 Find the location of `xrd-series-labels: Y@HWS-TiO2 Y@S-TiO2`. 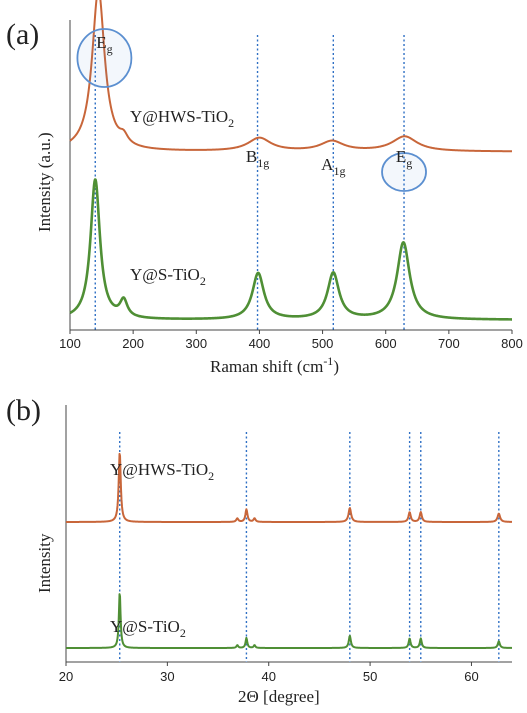

xrd-series-labels: Y@HWS-TiO2 Y@S-TiO2 is located at coordinates (162, 550).